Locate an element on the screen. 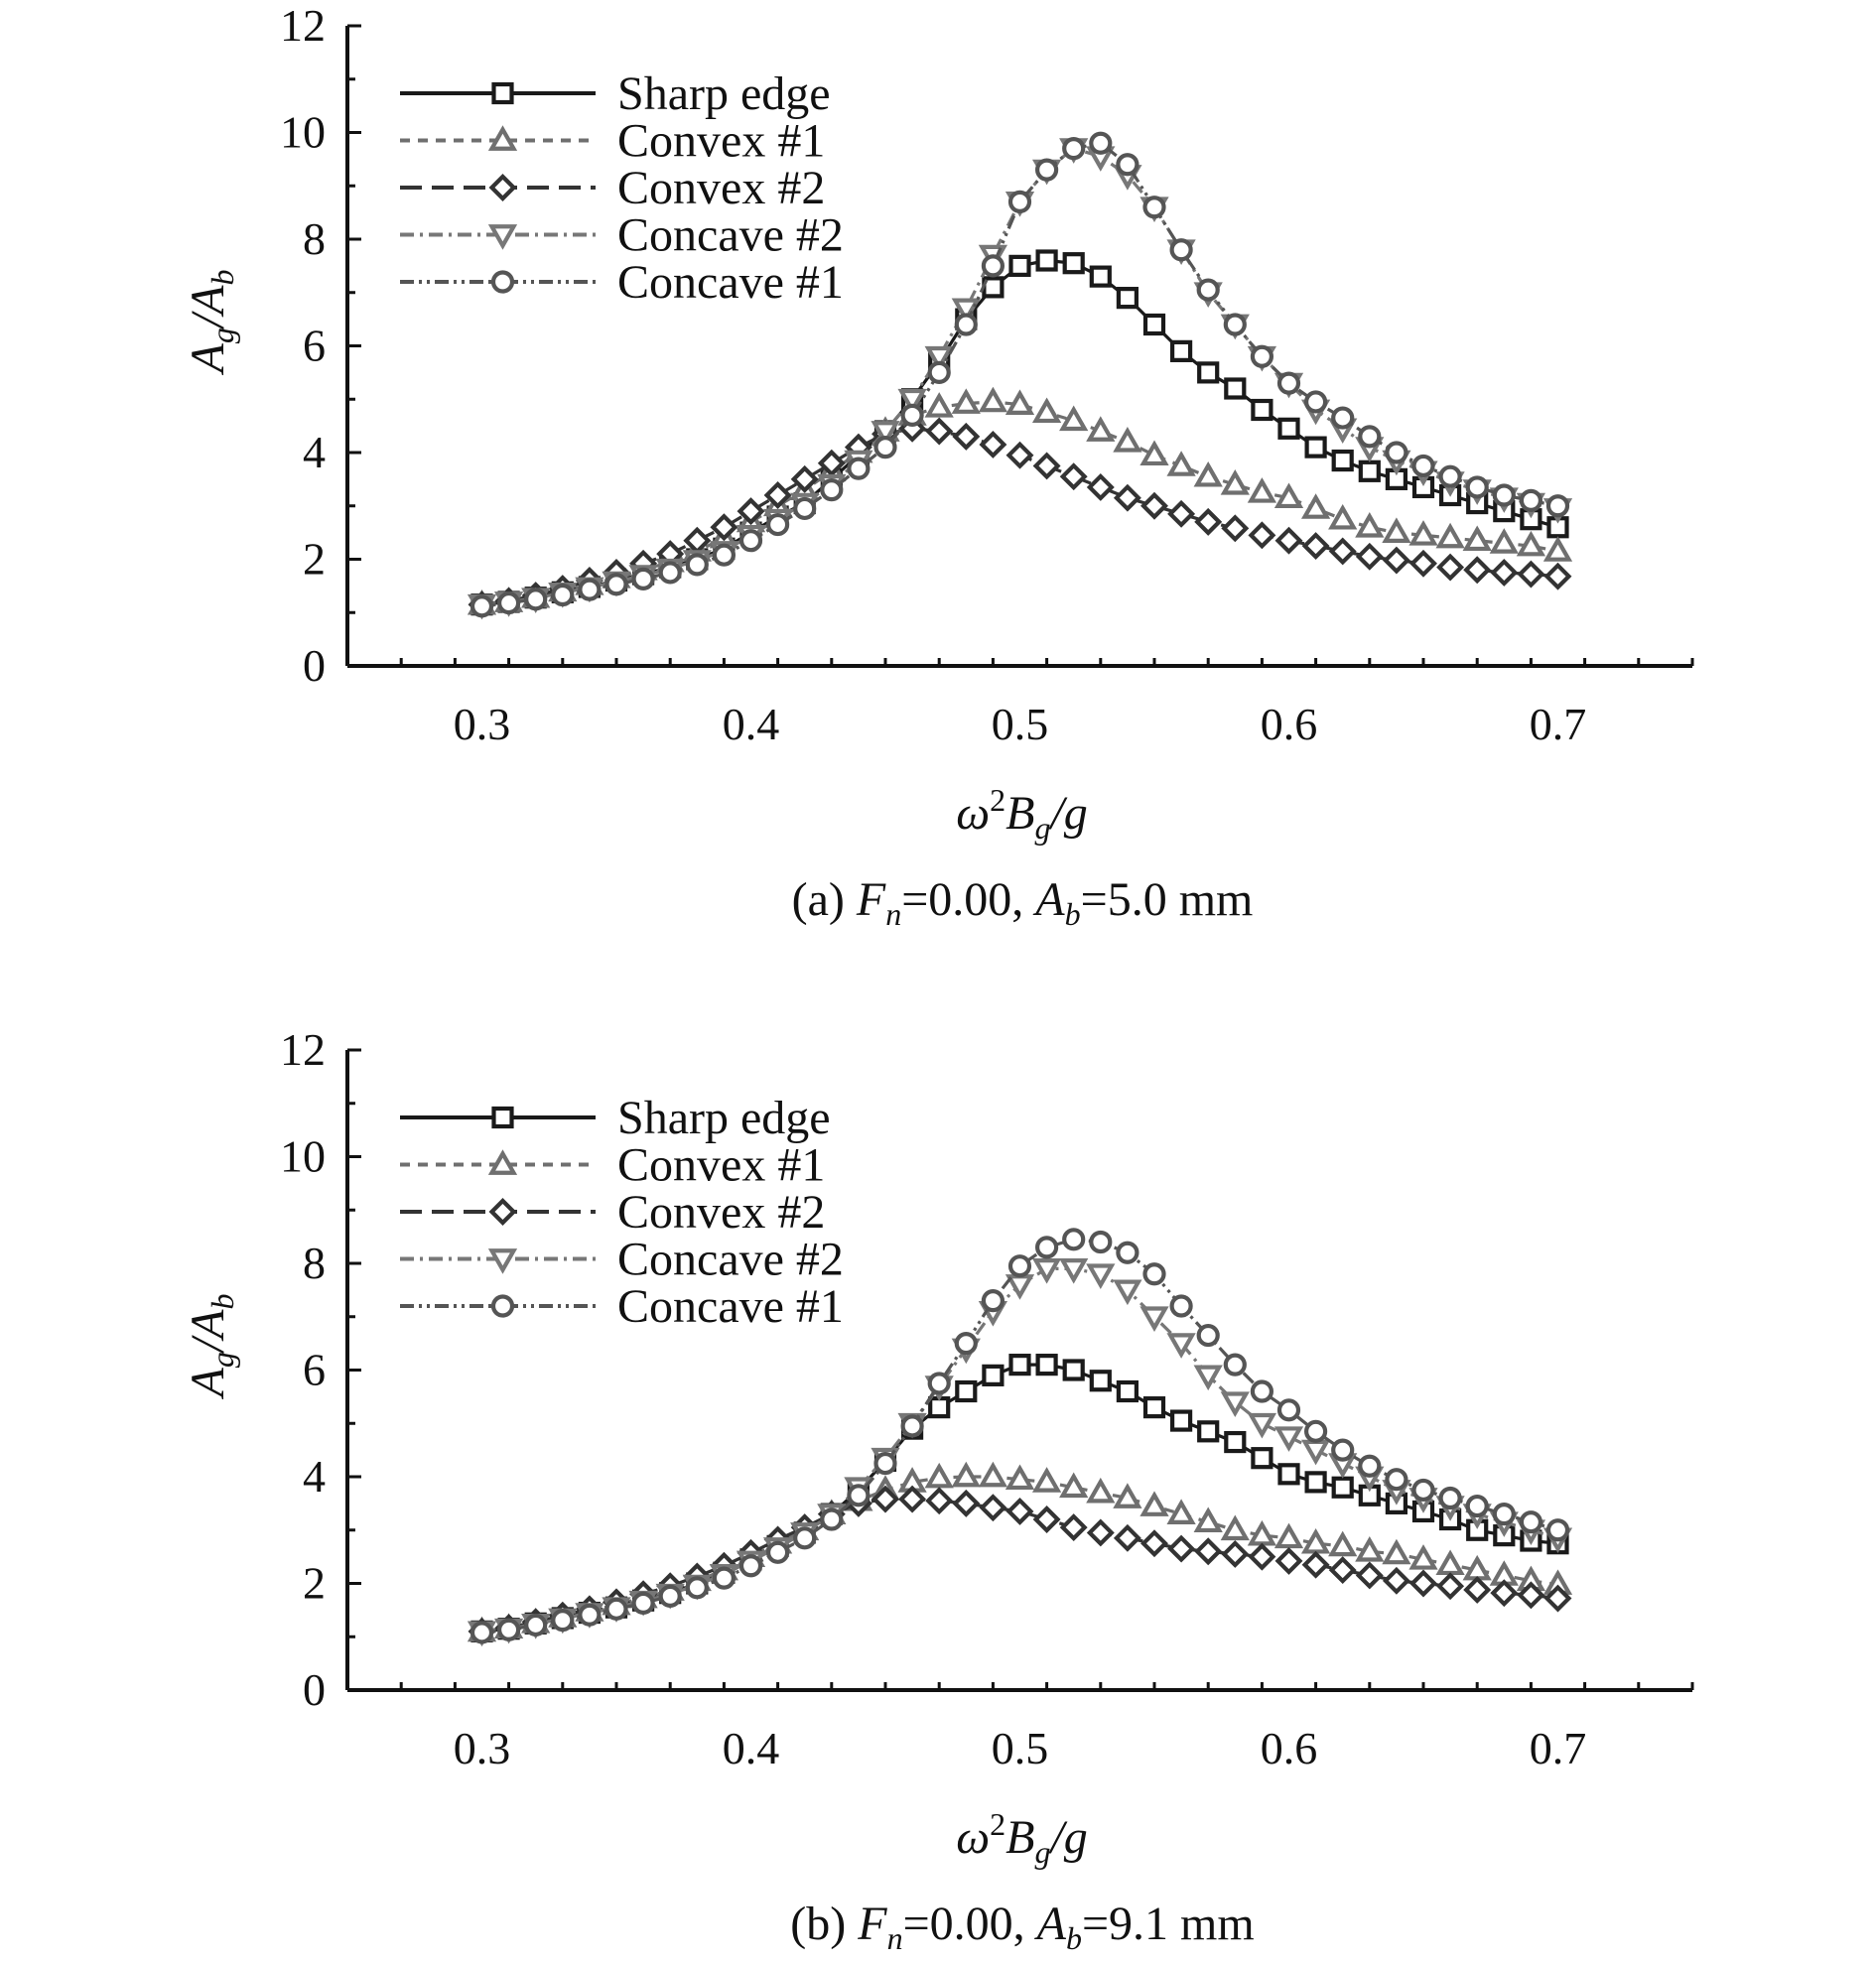 Image resolution: width=1876 pixels, height=1965 pixels. panel-caption: (b) Fn=0.00, Ab=9.1 mm is located at coordinates (1022, 1927).